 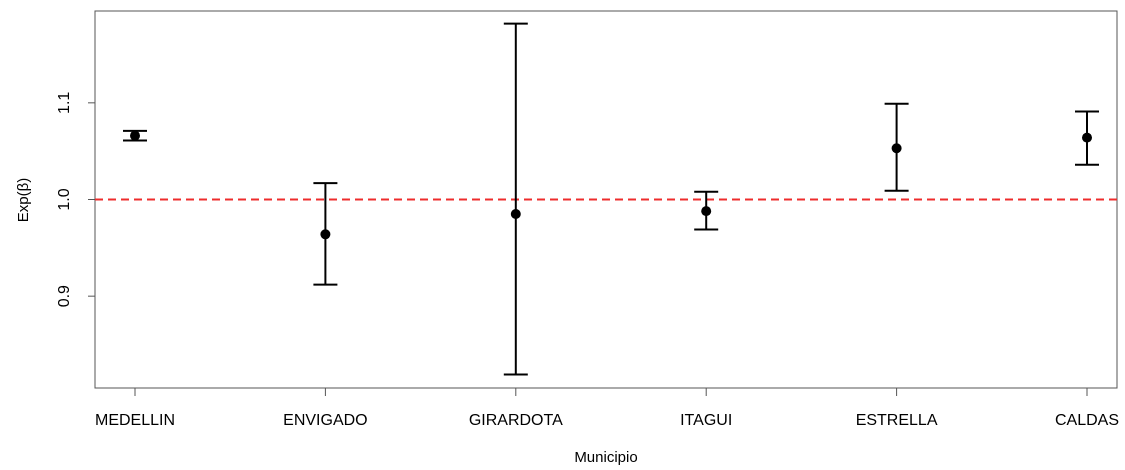 I want to click on y-tick-label: 1.1, so click(x=64, y=103).